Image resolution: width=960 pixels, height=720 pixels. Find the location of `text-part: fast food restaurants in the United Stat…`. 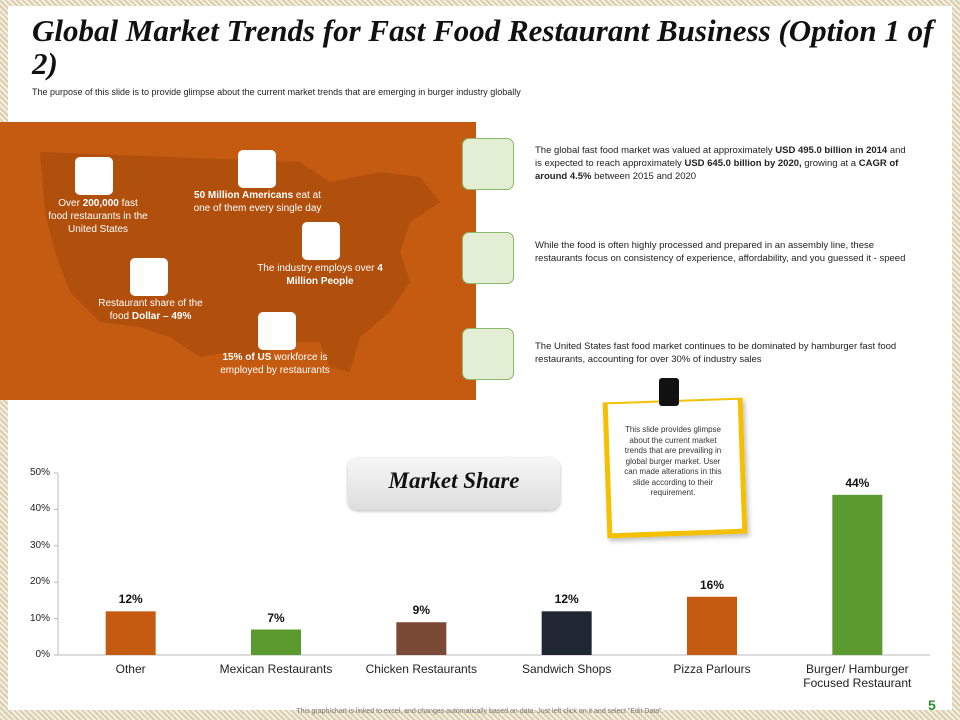

text-part: fast food restaurants in the United Stat… is located at coordinates (98, 216).